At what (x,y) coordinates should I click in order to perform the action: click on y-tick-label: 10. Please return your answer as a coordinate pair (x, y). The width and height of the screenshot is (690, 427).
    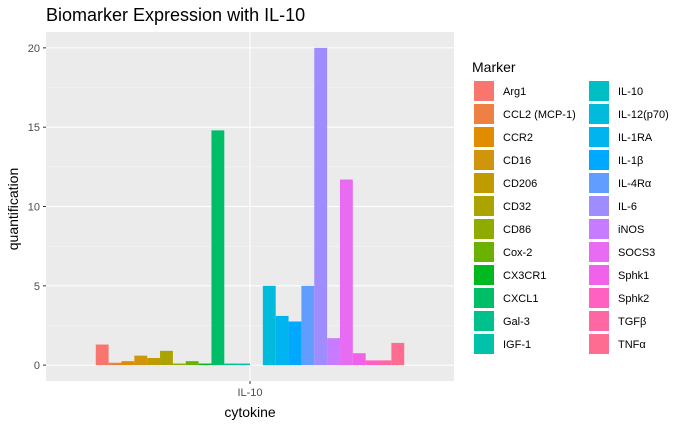
    Looking at the image, I should click on (34, 208).